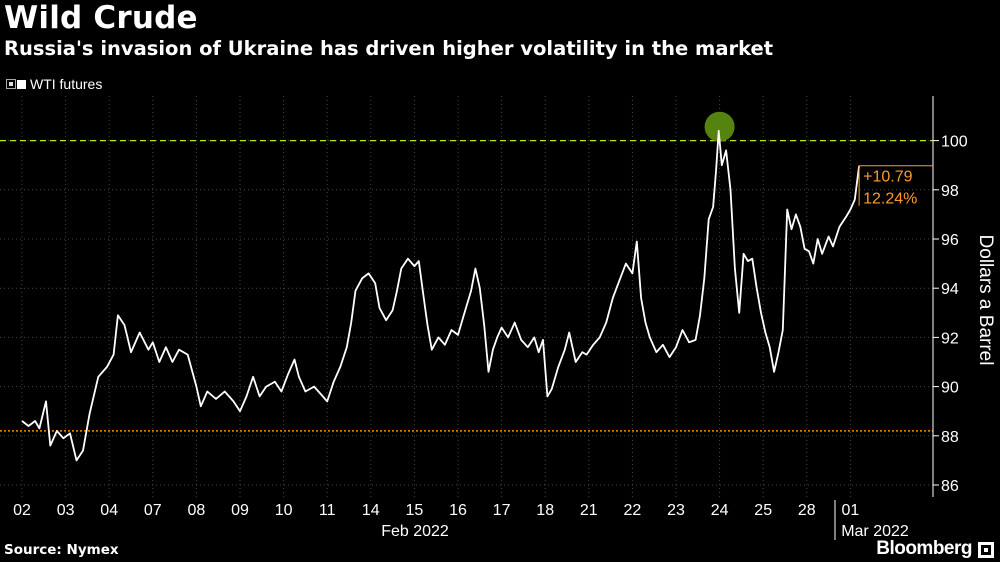 The width and height of the screenshot is (1000, 562). Describe the element at coordinates (197, 510) in the screenshot. I see `x-tick-label: 08` at that location.